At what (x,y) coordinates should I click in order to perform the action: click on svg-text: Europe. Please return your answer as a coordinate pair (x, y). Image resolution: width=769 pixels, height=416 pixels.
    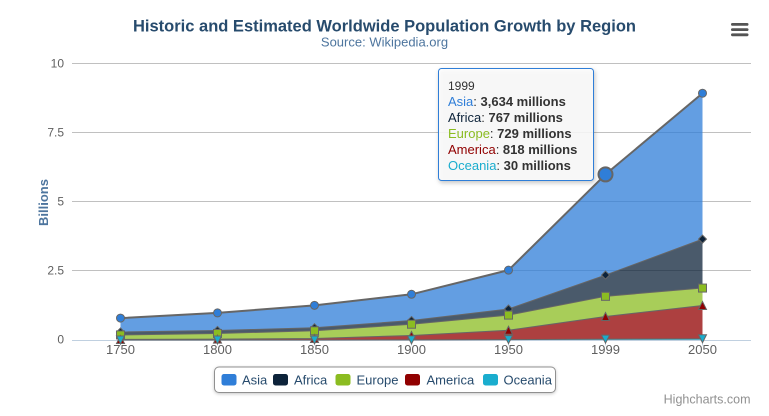
    Looking at the image, I should click on (378, 380).